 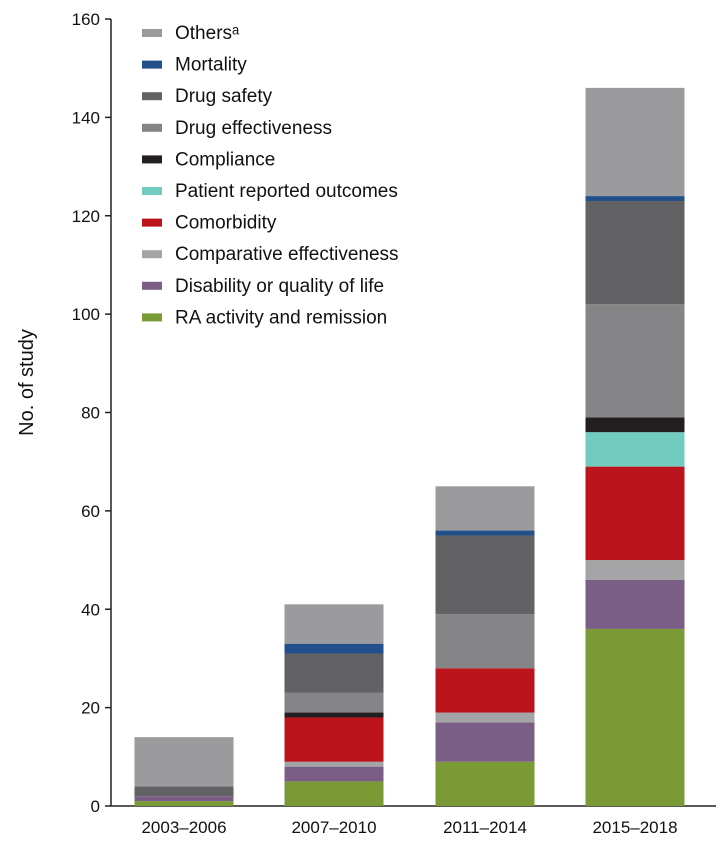 What do you see at coordinates (211, 65) in the screenshot?
I see `legend-label: Mortality` at bounding box center [211, 65].